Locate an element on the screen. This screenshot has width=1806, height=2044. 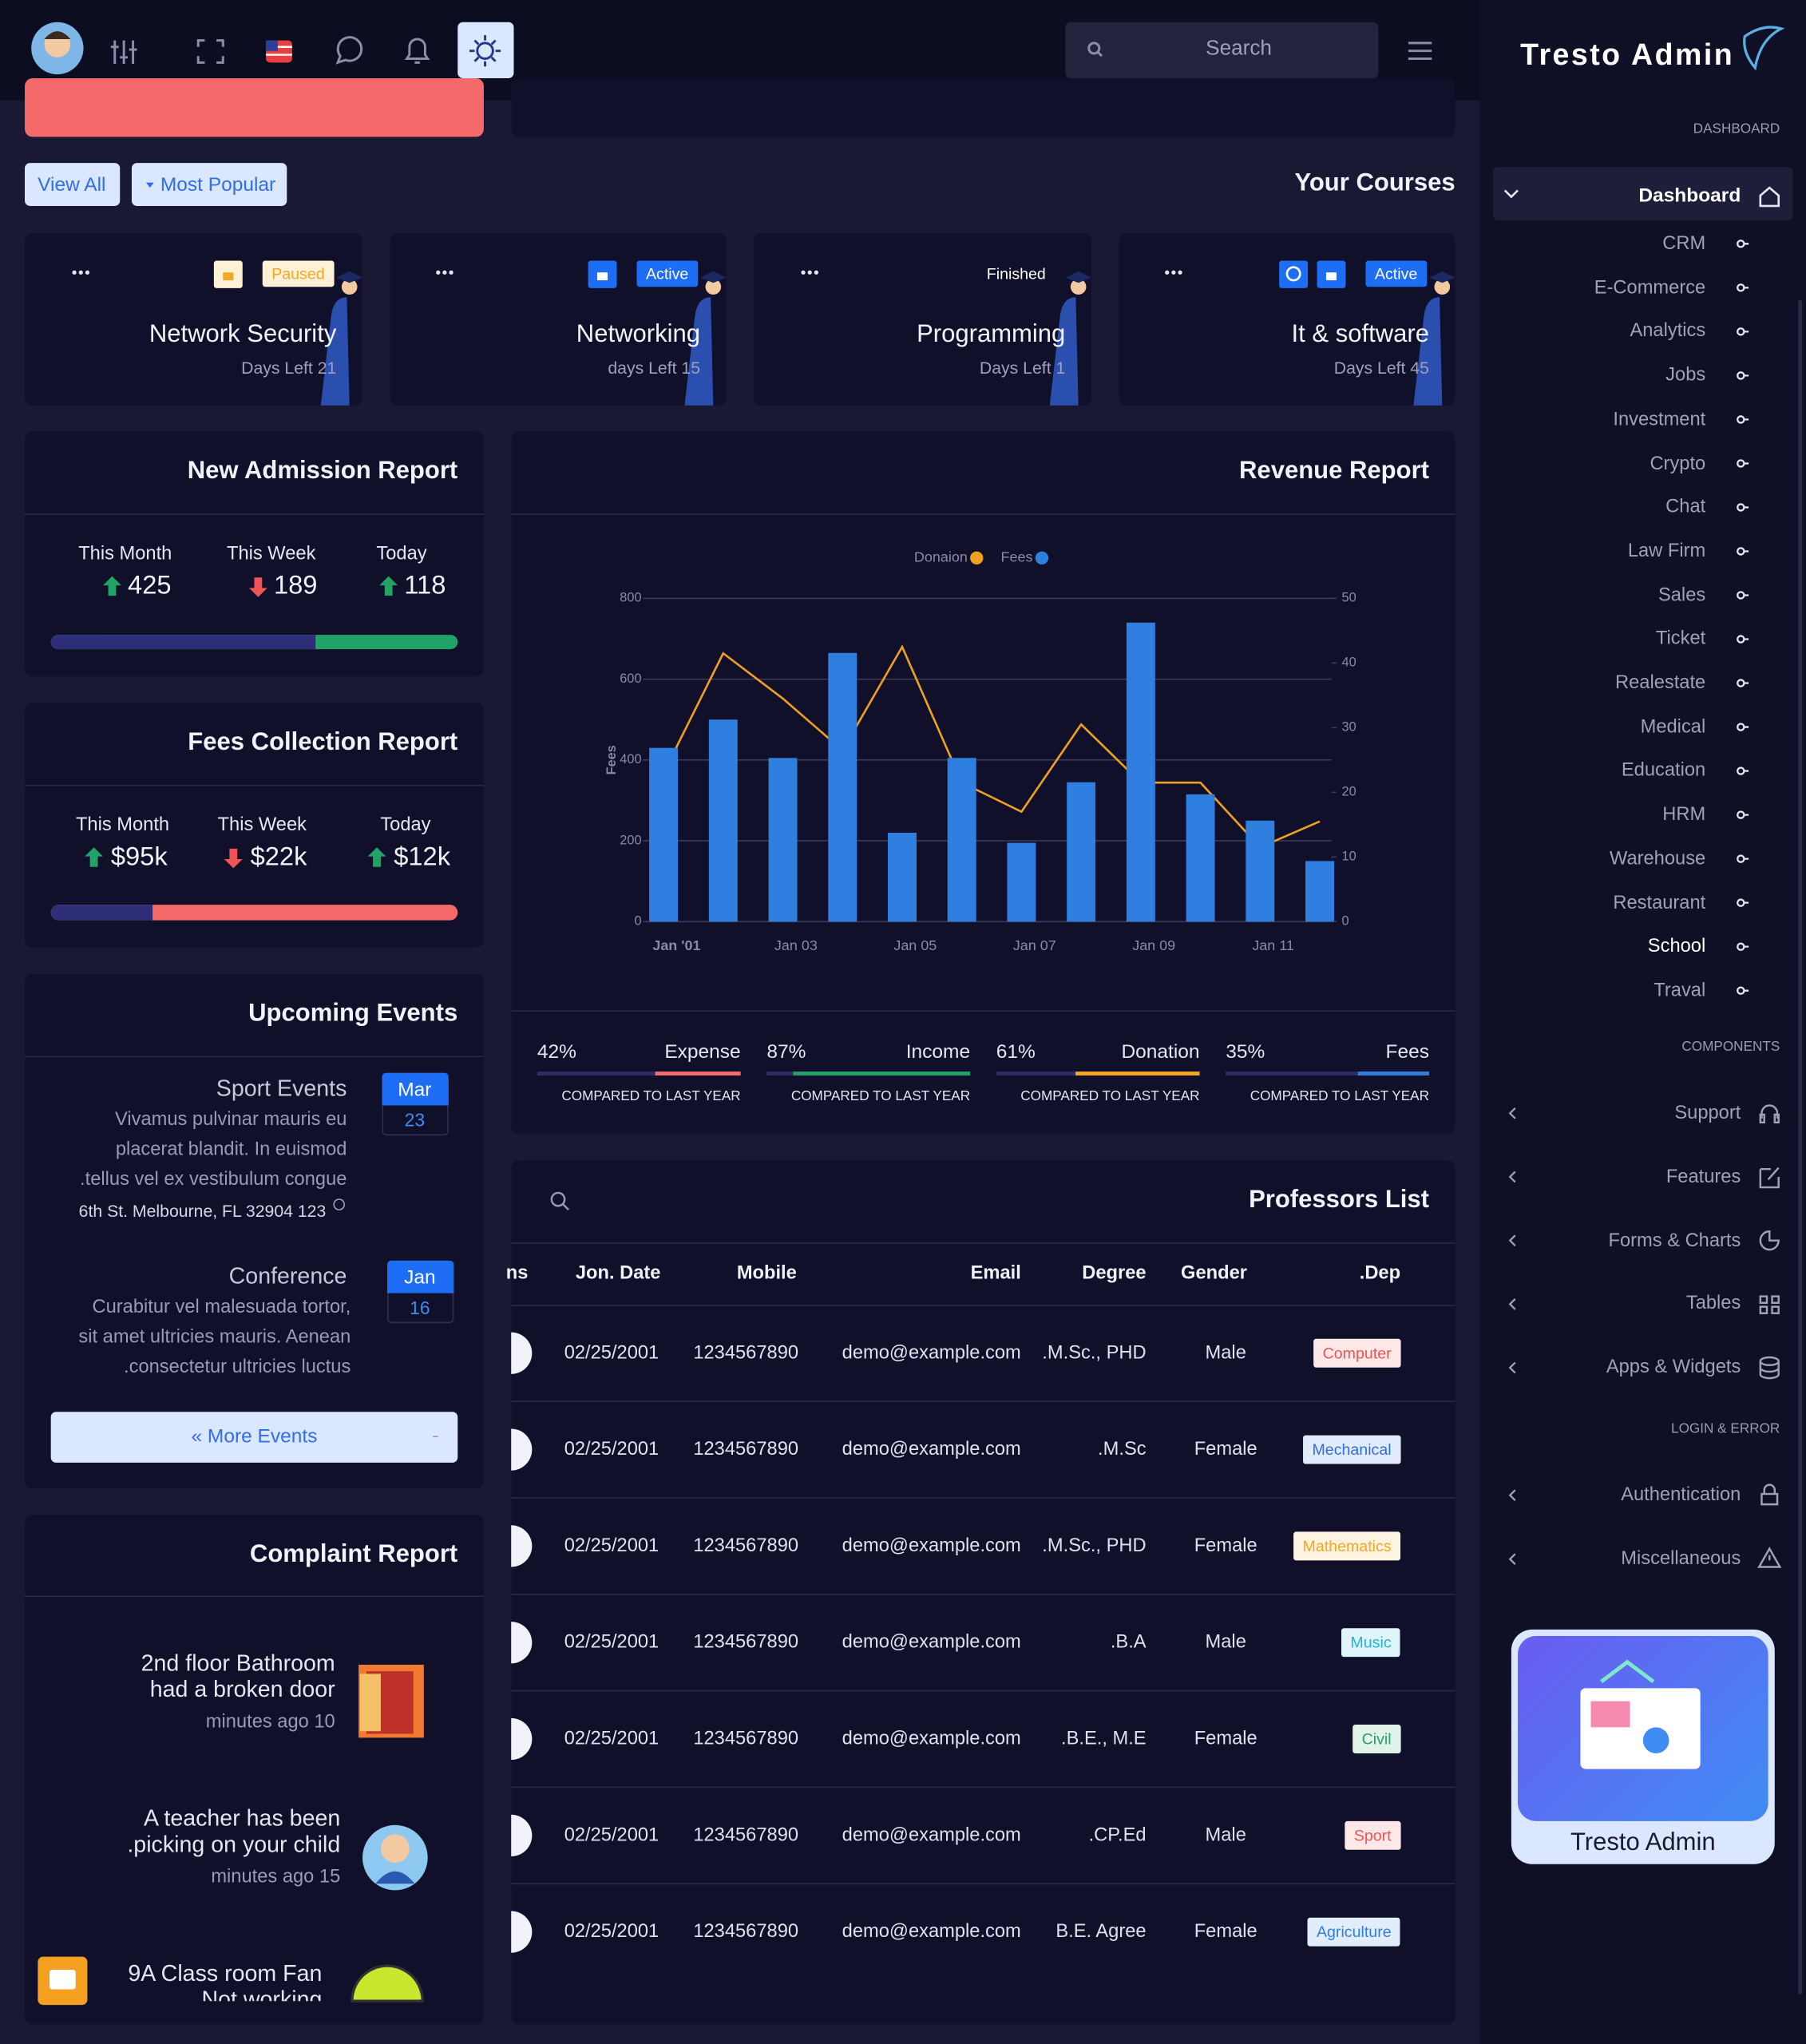
menu-item: Features is located at coordinates (1703, 1177).